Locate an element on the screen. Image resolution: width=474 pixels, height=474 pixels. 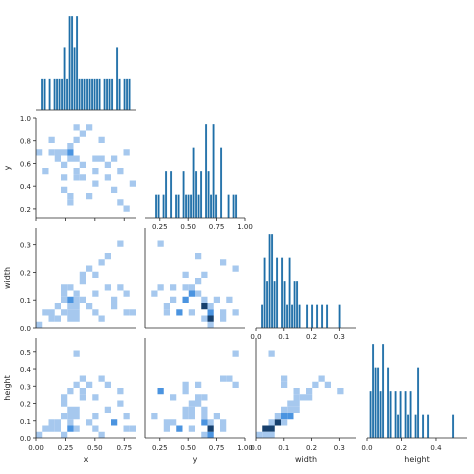
x-tick-label: 0.25 is located at coordinates (66, 448).